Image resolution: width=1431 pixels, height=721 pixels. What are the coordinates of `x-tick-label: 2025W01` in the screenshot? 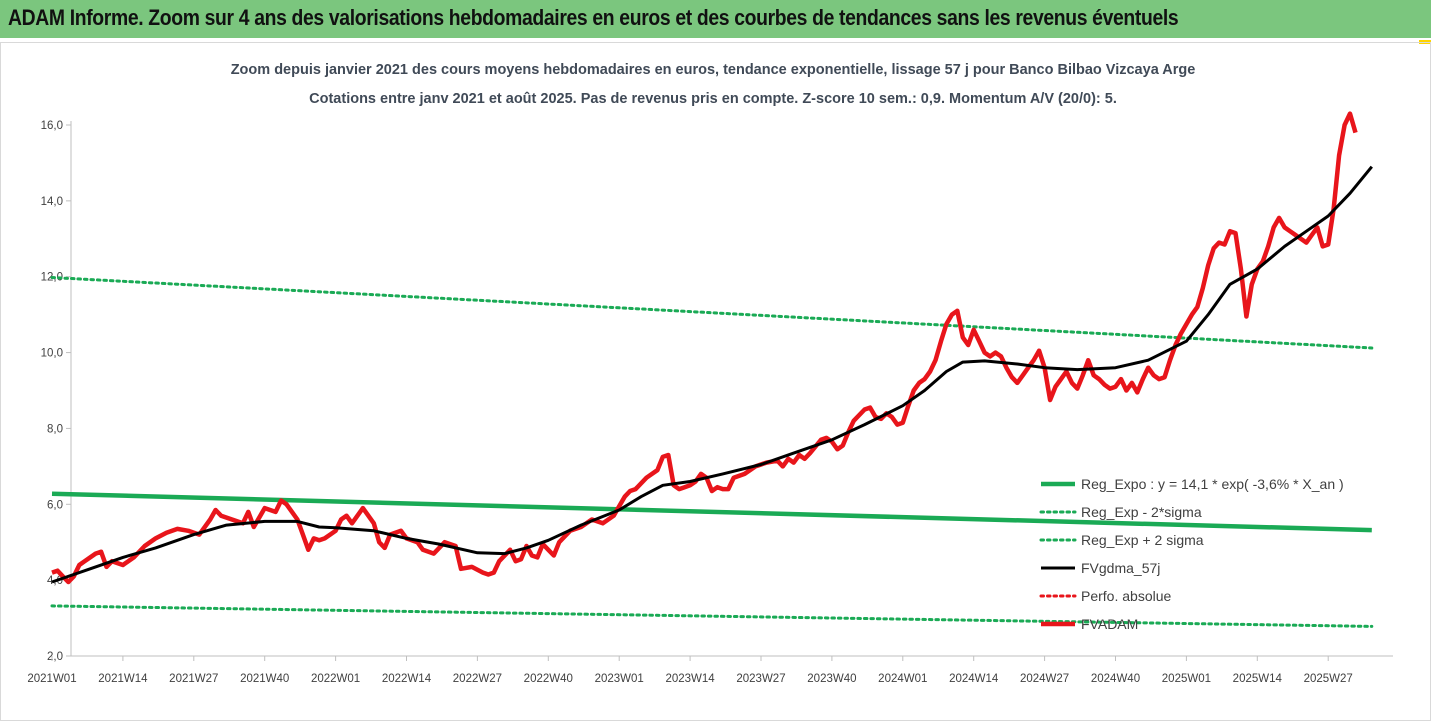 It's located at (1186, 679).